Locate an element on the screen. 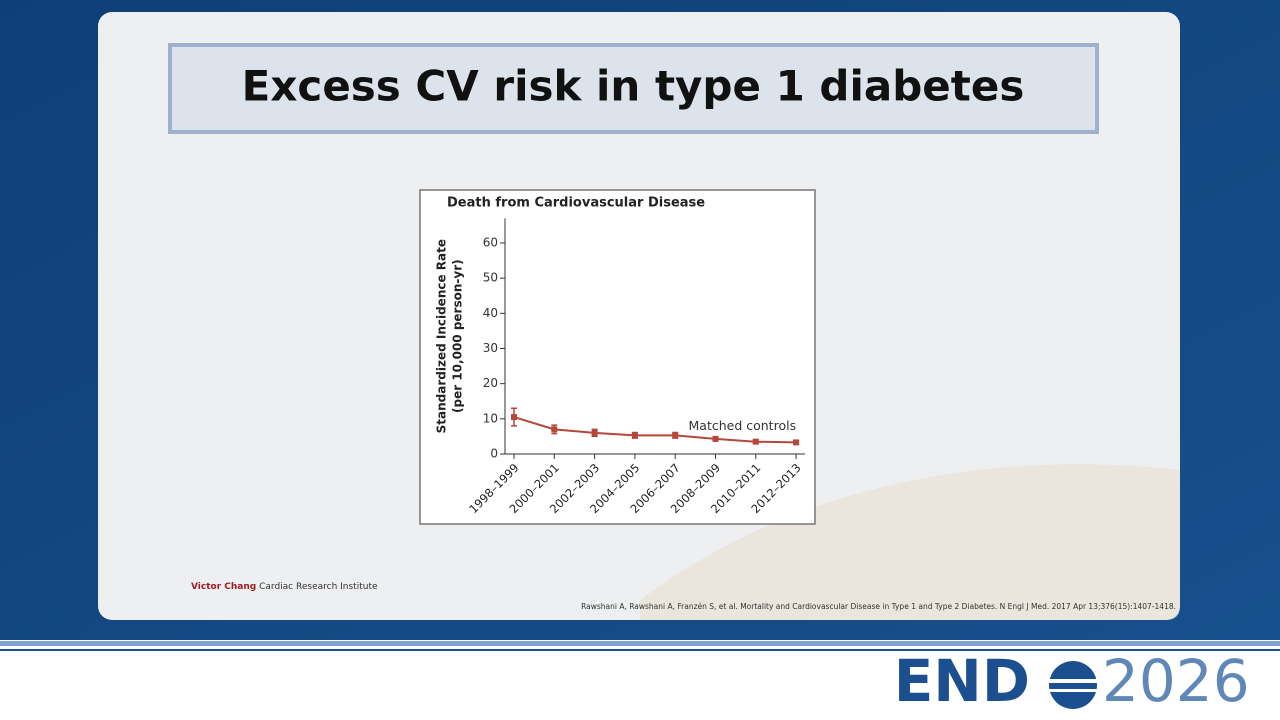 The image size is (1280, 720). chart-title: Death from Cardiovascular Disease is located at coordinates (576, 203).